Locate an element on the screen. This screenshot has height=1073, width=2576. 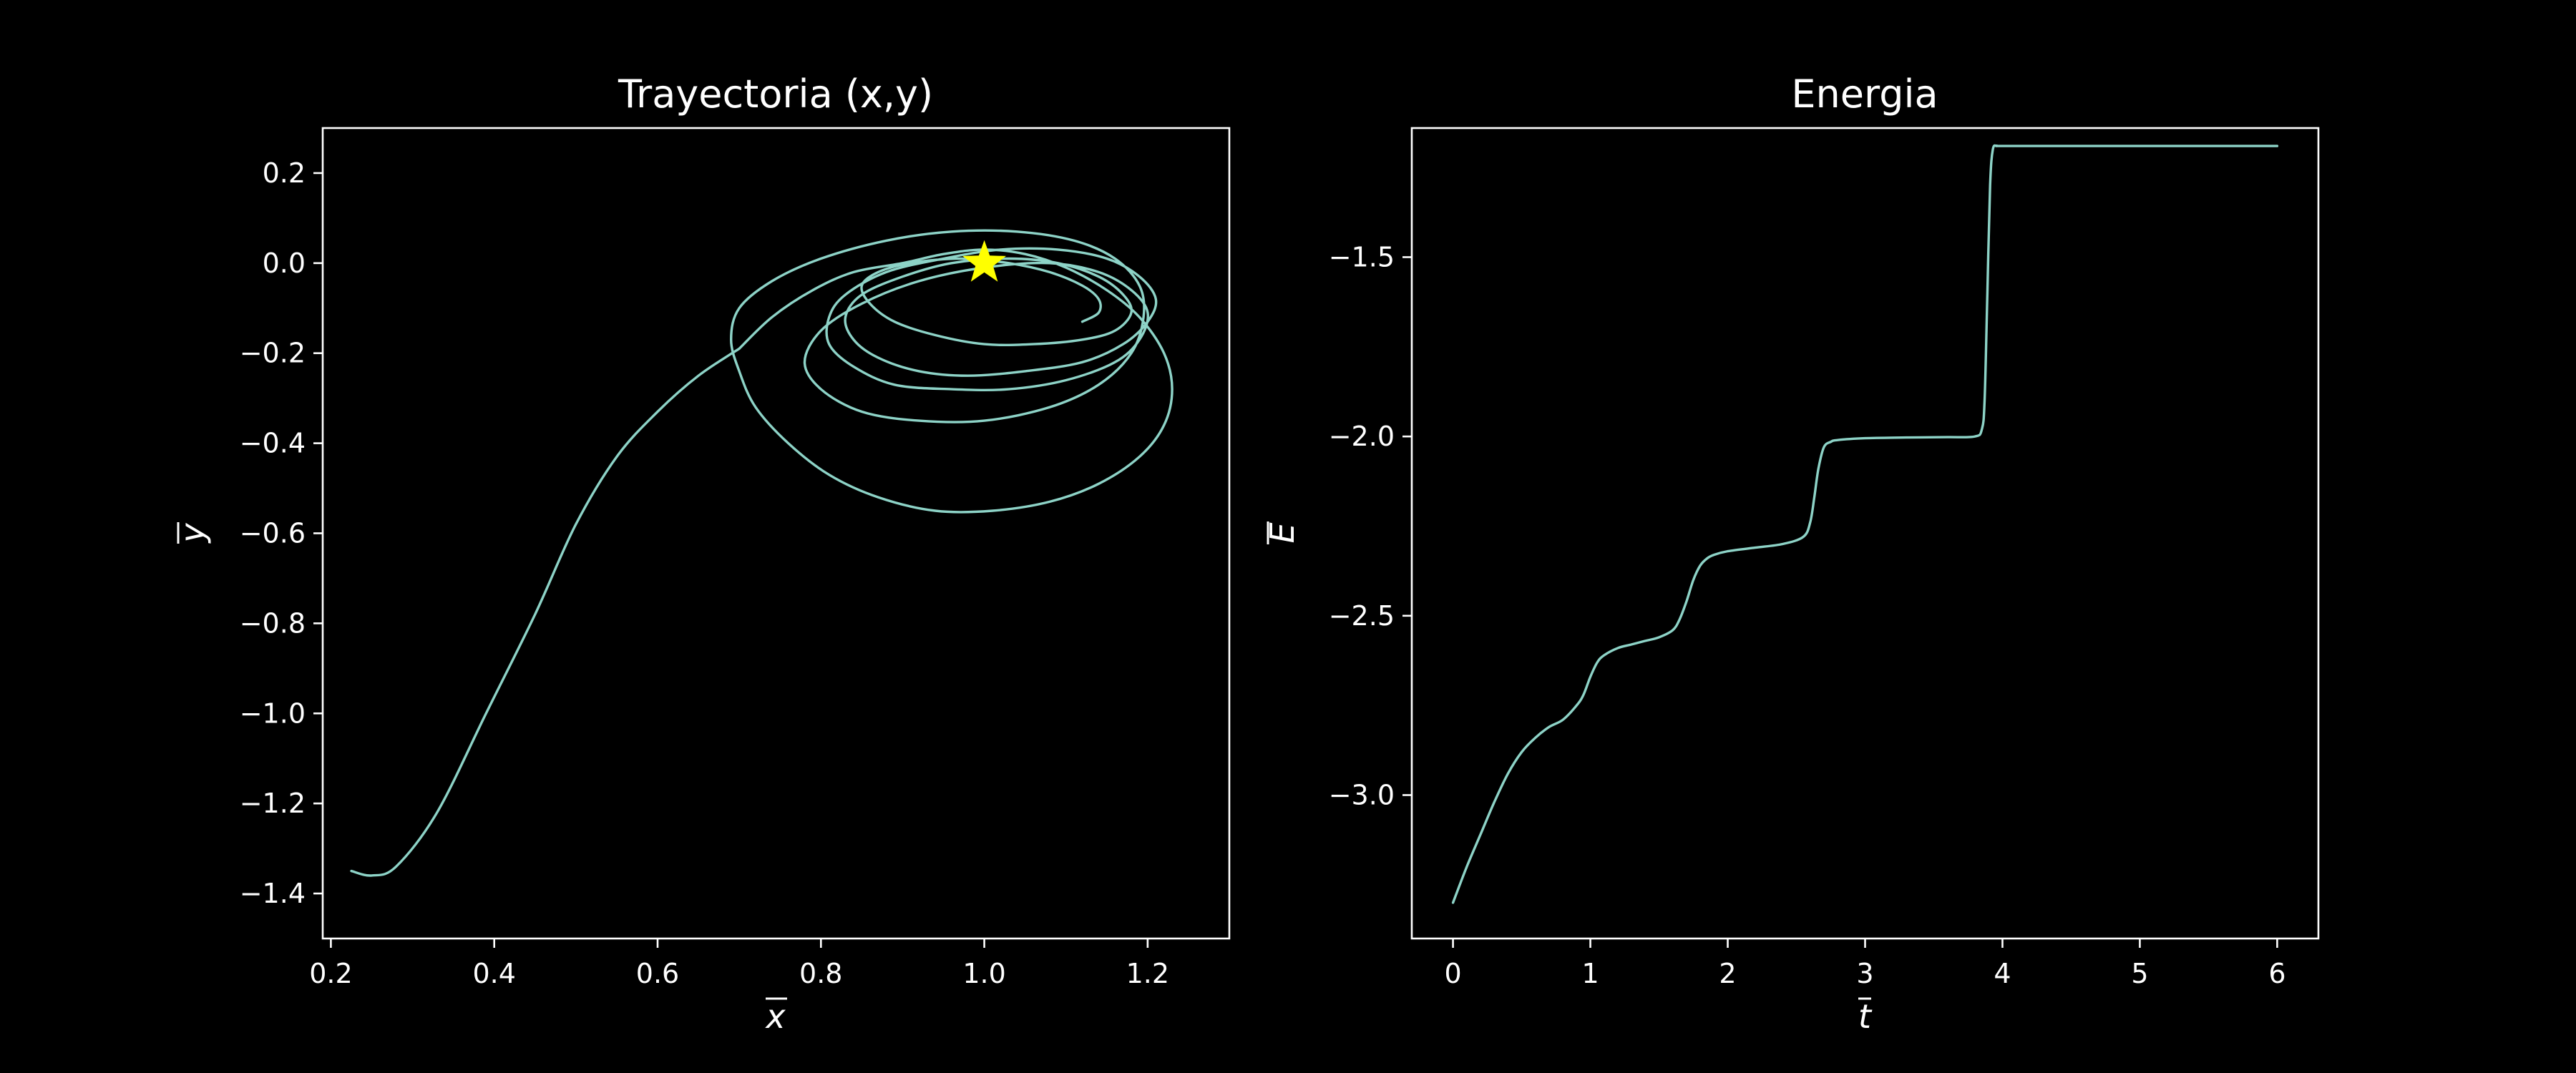
energy-y-label: E is located at coordinates (1282, 532).